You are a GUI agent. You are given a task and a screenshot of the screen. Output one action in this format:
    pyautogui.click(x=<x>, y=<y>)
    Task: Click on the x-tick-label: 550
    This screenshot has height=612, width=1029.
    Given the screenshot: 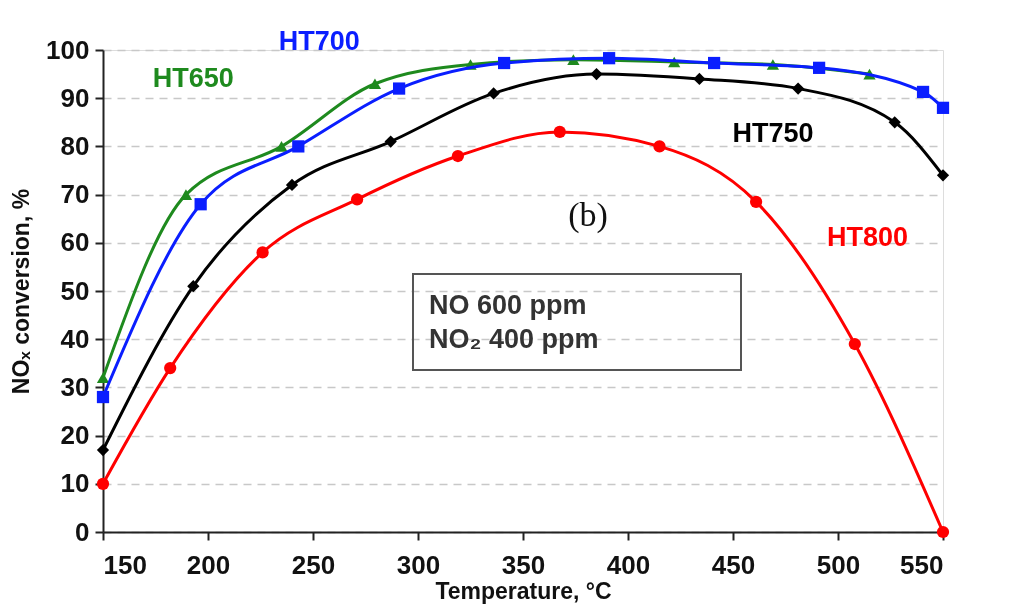 What is the action you would take?
    pyautogui.click(x=922, y=564)
    